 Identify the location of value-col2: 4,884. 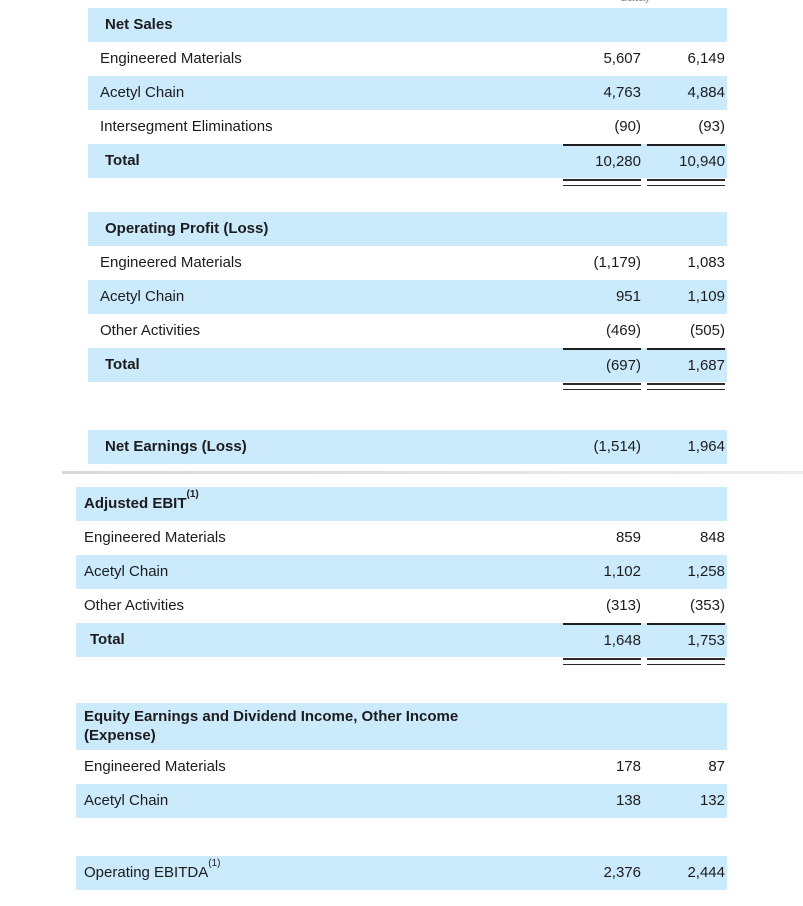
(706, 92).